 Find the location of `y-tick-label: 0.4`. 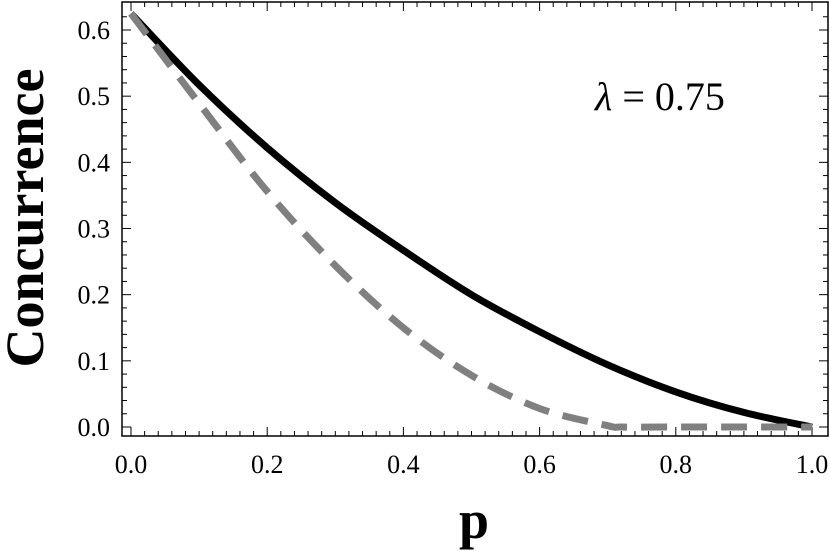

y-tick-label: 0.4 is located at coordinates (94, 162).